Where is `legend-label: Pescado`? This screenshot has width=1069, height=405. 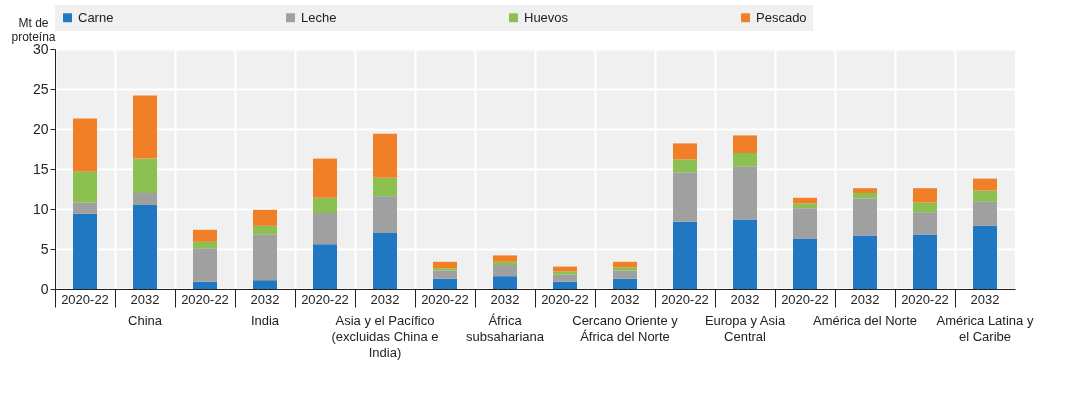 legend-label: Pescado is located at coordinates (781, 17).